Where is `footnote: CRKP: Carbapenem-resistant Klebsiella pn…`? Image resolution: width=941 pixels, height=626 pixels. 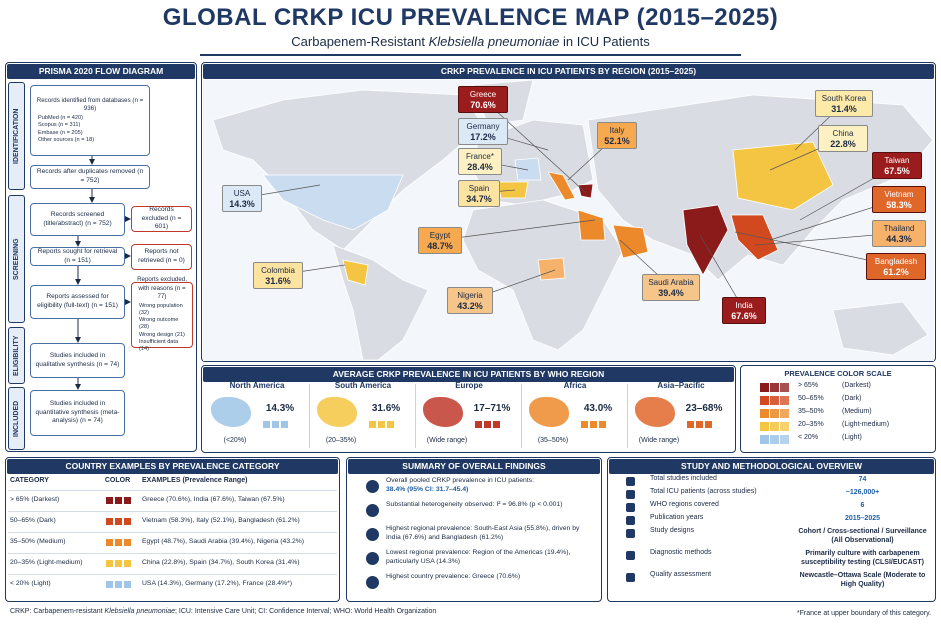
footnote: CRKP: Carbapenem-resistant Klebsiella pn… is located at coordinates (335, 614).